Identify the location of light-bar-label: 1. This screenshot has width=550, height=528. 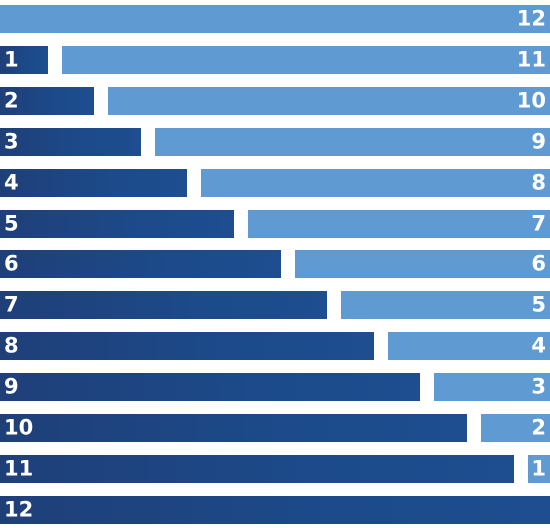
(538, 468).